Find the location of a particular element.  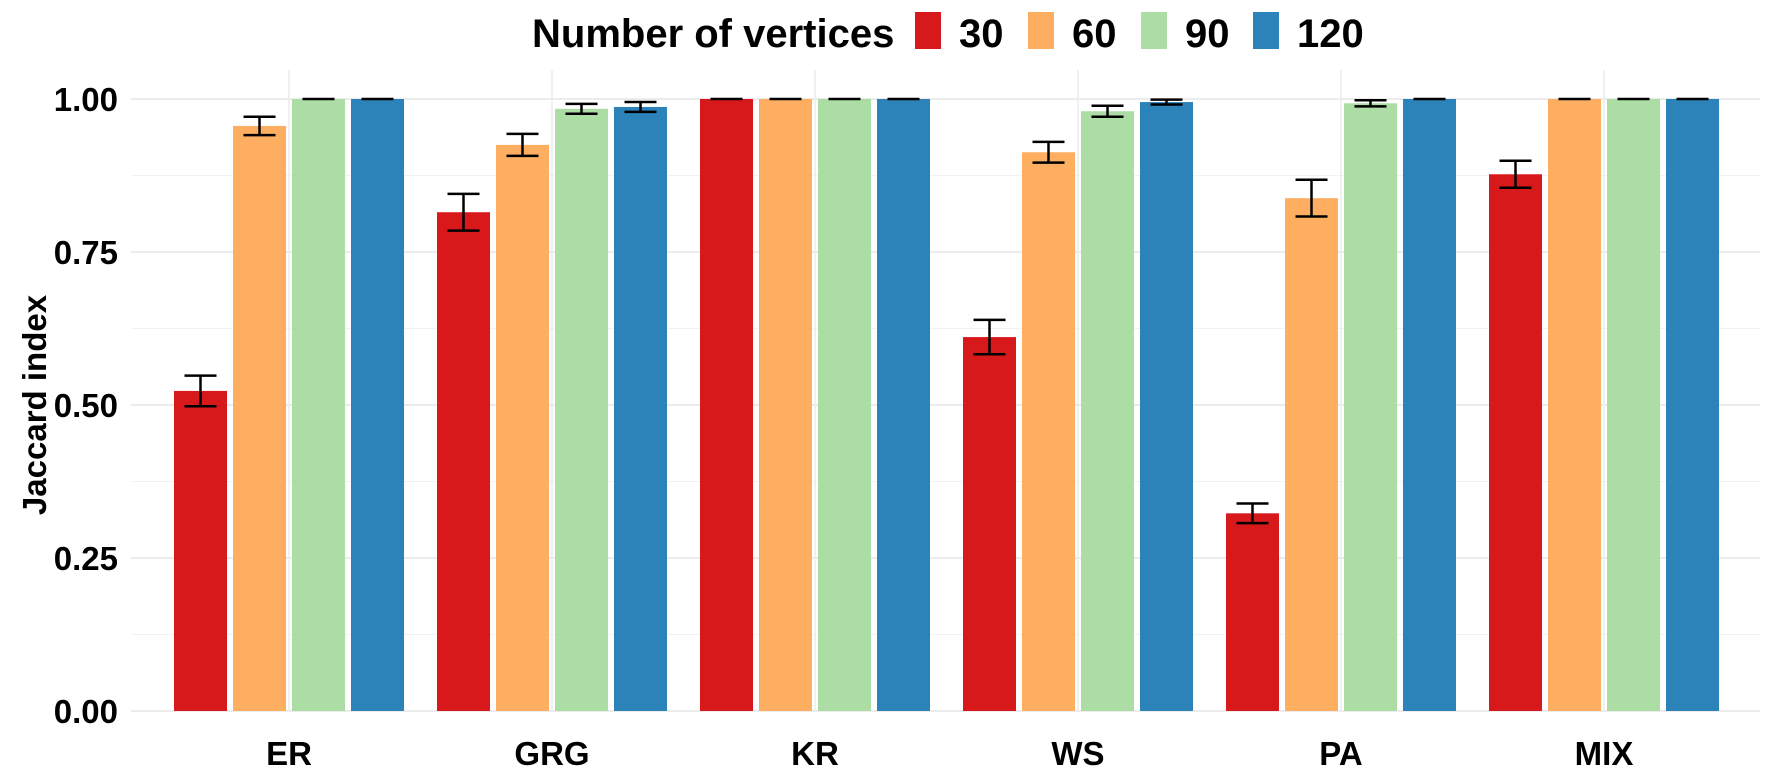

legend-item-90: 90 is located at coordinates (1185, 34).